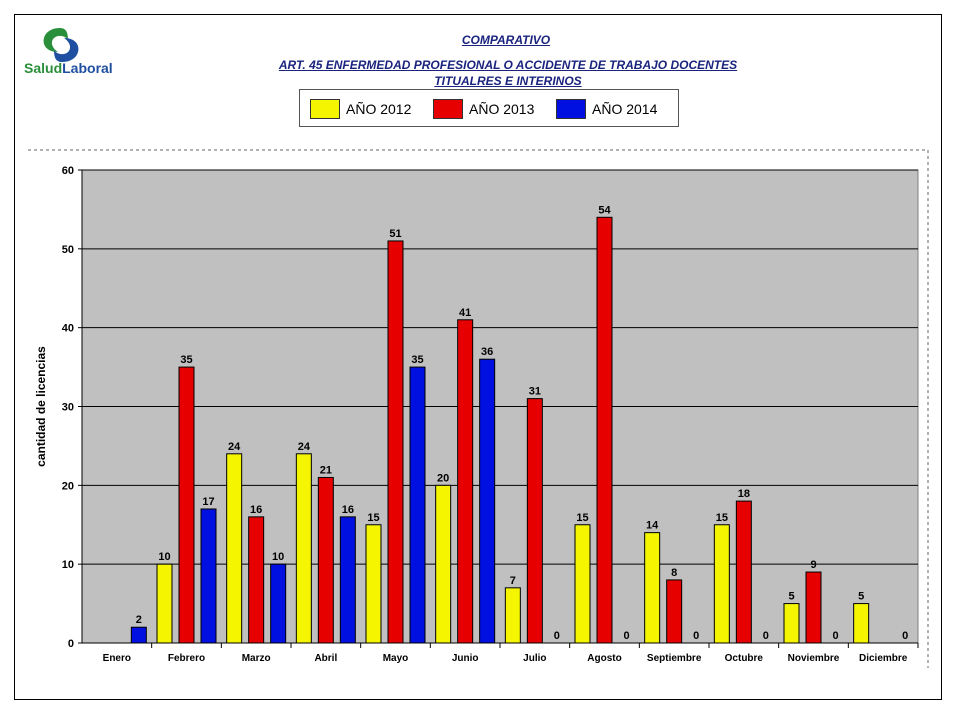 This screenshot has height=720, width=960. I want to click on data-label: 7, so click(513, 581).